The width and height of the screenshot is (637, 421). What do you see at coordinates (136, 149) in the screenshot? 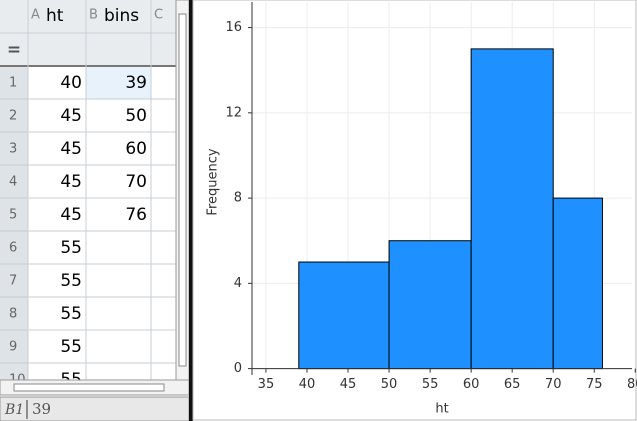
I see `cell-bins: 60` at bounding box center [136, 149].